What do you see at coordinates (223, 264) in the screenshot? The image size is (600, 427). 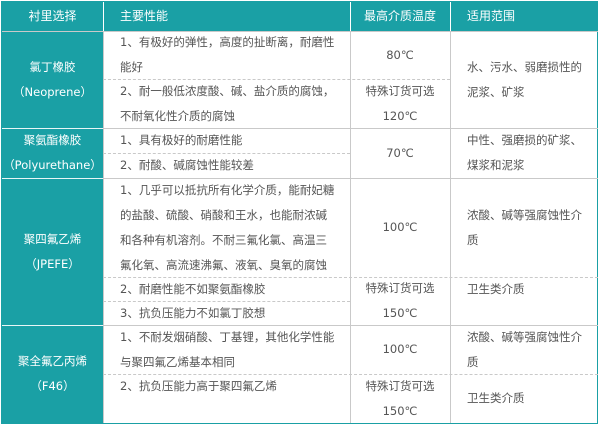 I see `cell-text: 氟化氧、高流速沸氟、液氧、臭氧的腐蚀` at bounding box center [223, 264].